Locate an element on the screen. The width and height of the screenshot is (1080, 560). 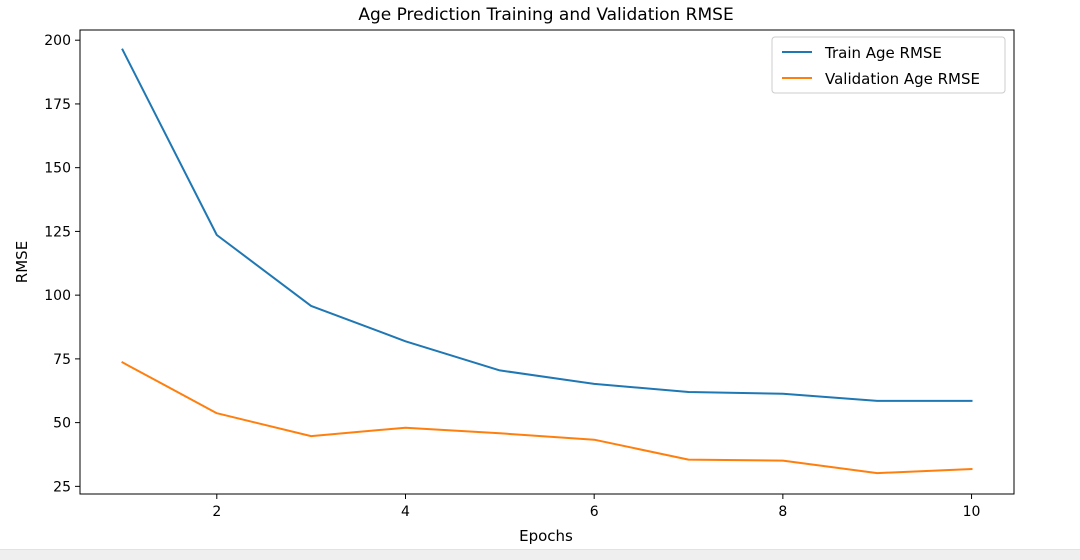
x-tick-label: 6 is located at coordinates (594, 512).